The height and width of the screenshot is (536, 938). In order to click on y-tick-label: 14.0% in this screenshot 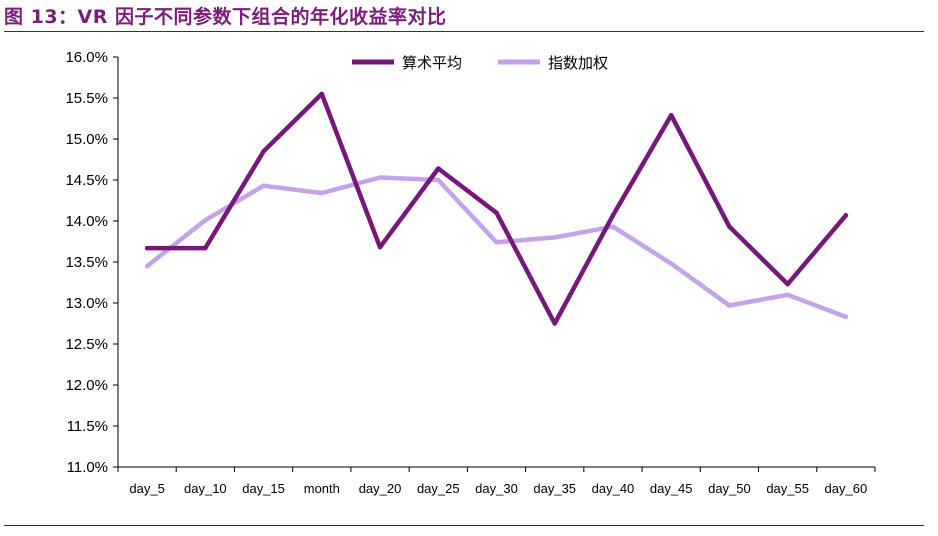, I will do `click(86, 221)`.